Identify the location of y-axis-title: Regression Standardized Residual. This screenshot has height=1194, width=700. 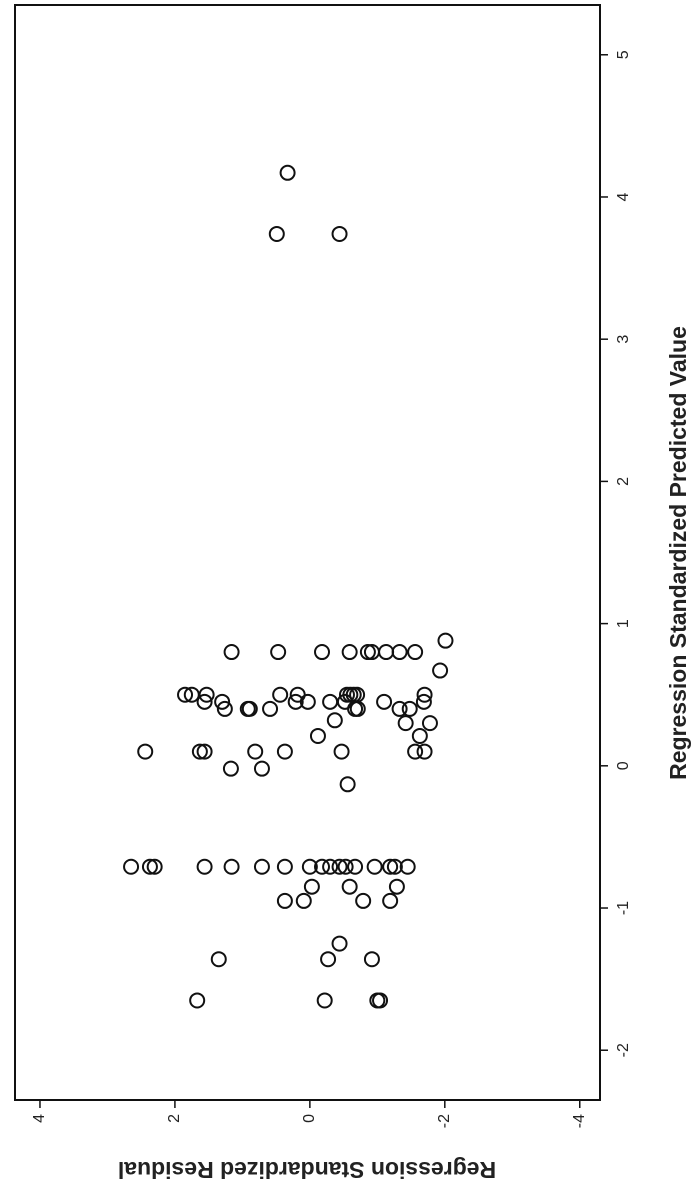
(307, 1170).